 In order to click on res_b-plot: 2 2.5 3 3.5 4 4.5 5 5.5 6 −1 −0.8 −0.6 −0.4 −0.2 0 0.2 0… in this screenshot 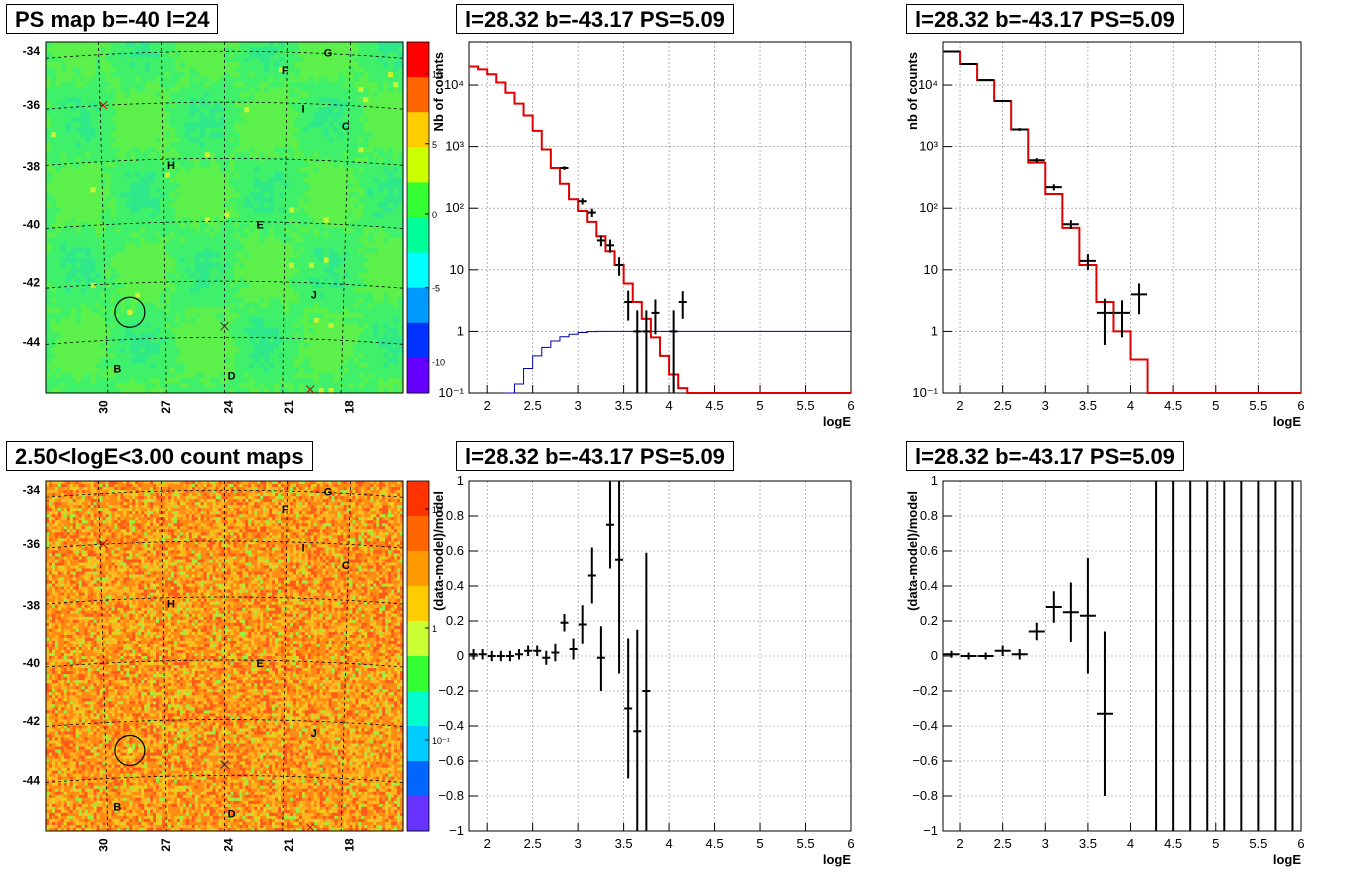, I will do `click(1105, 670)`.